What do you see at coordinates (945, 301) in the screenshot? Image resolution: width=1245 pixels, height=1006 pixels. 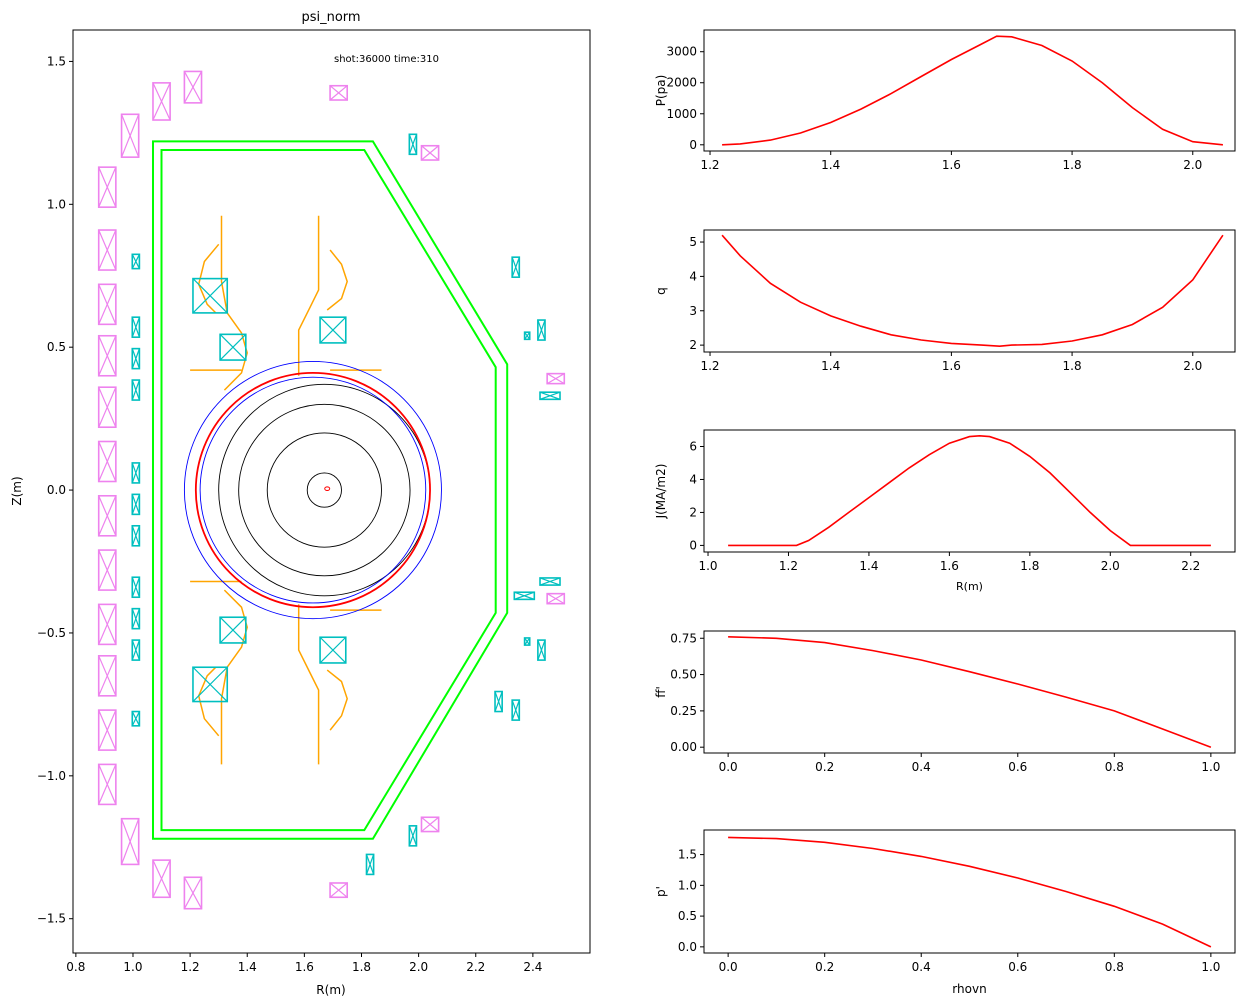 I see `profile-panel-2: 1.2 1.4 1.6 1.8 2.0 2 3 4 5 q` at bounding box center [945, 301].